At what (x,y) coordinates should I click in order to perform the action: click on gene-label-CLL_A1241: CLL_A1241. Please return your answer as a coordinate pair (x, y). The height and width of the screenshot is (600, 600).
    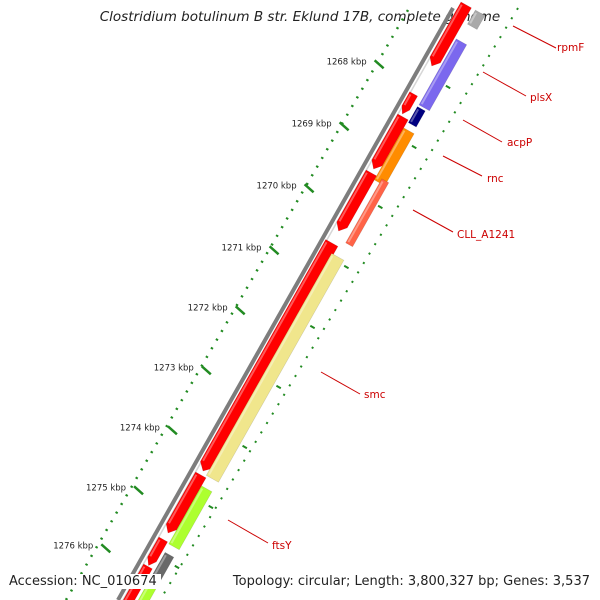
    Looking at the image, I should click on (486, 235).